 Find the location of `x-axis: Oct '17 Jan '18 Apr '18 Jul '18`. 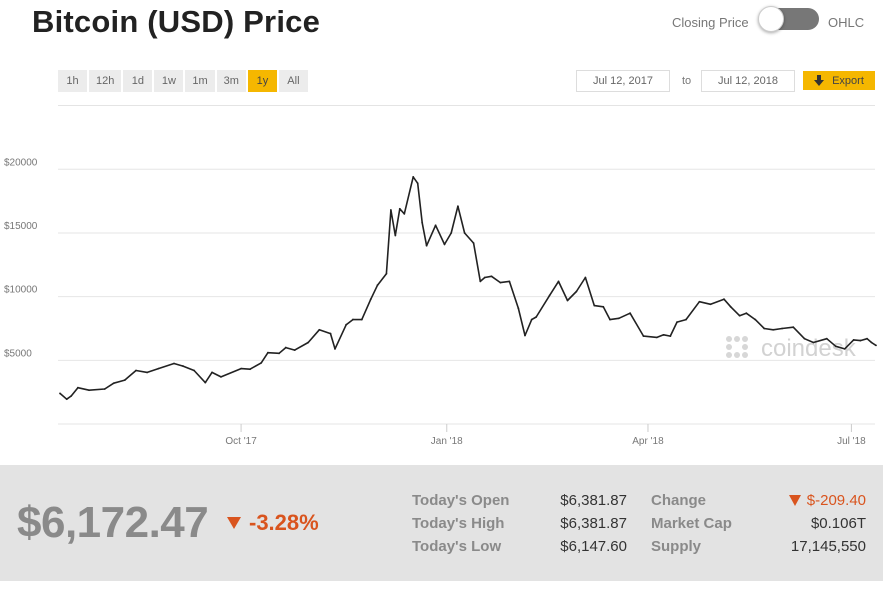

x-axis: Oct '17 Jan '18 Apr '18 Jul '18 is located at coordinates (466, 435).